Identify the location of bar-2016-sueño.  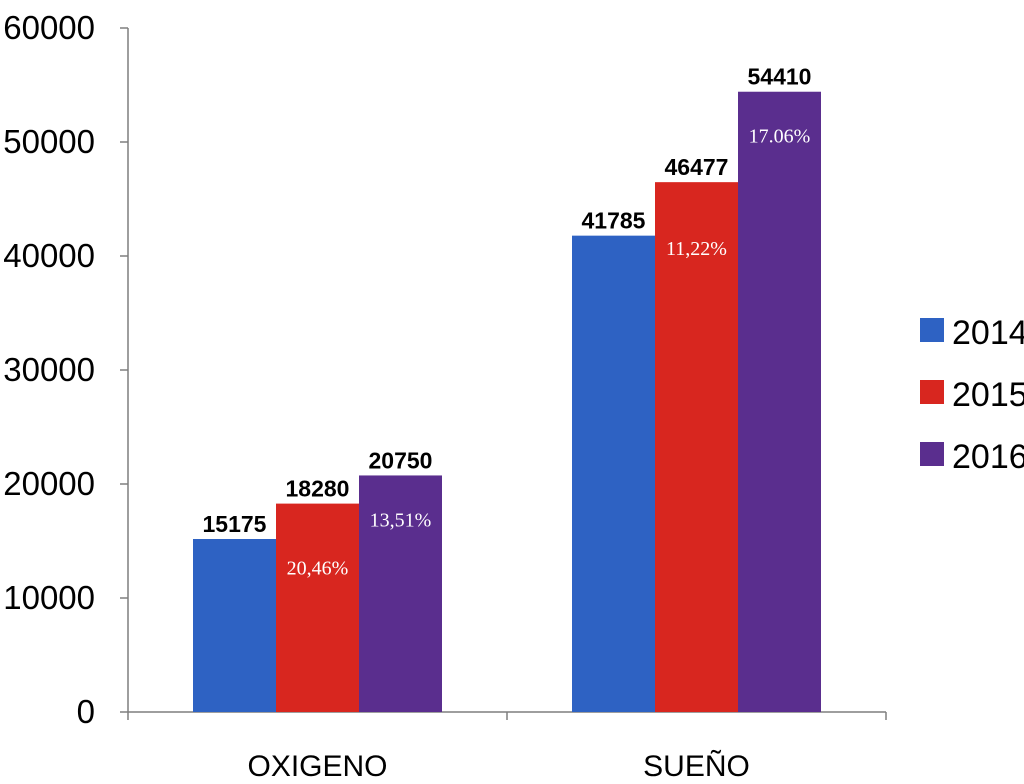
(779, 401).